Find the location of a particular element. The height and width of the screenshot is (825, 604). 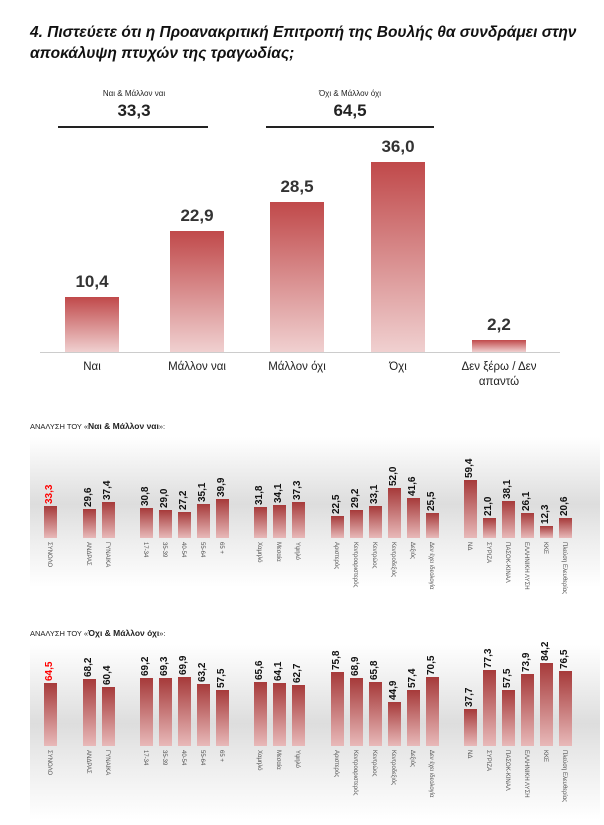

data-label: 64,1 is located at coordinates (278, 671).